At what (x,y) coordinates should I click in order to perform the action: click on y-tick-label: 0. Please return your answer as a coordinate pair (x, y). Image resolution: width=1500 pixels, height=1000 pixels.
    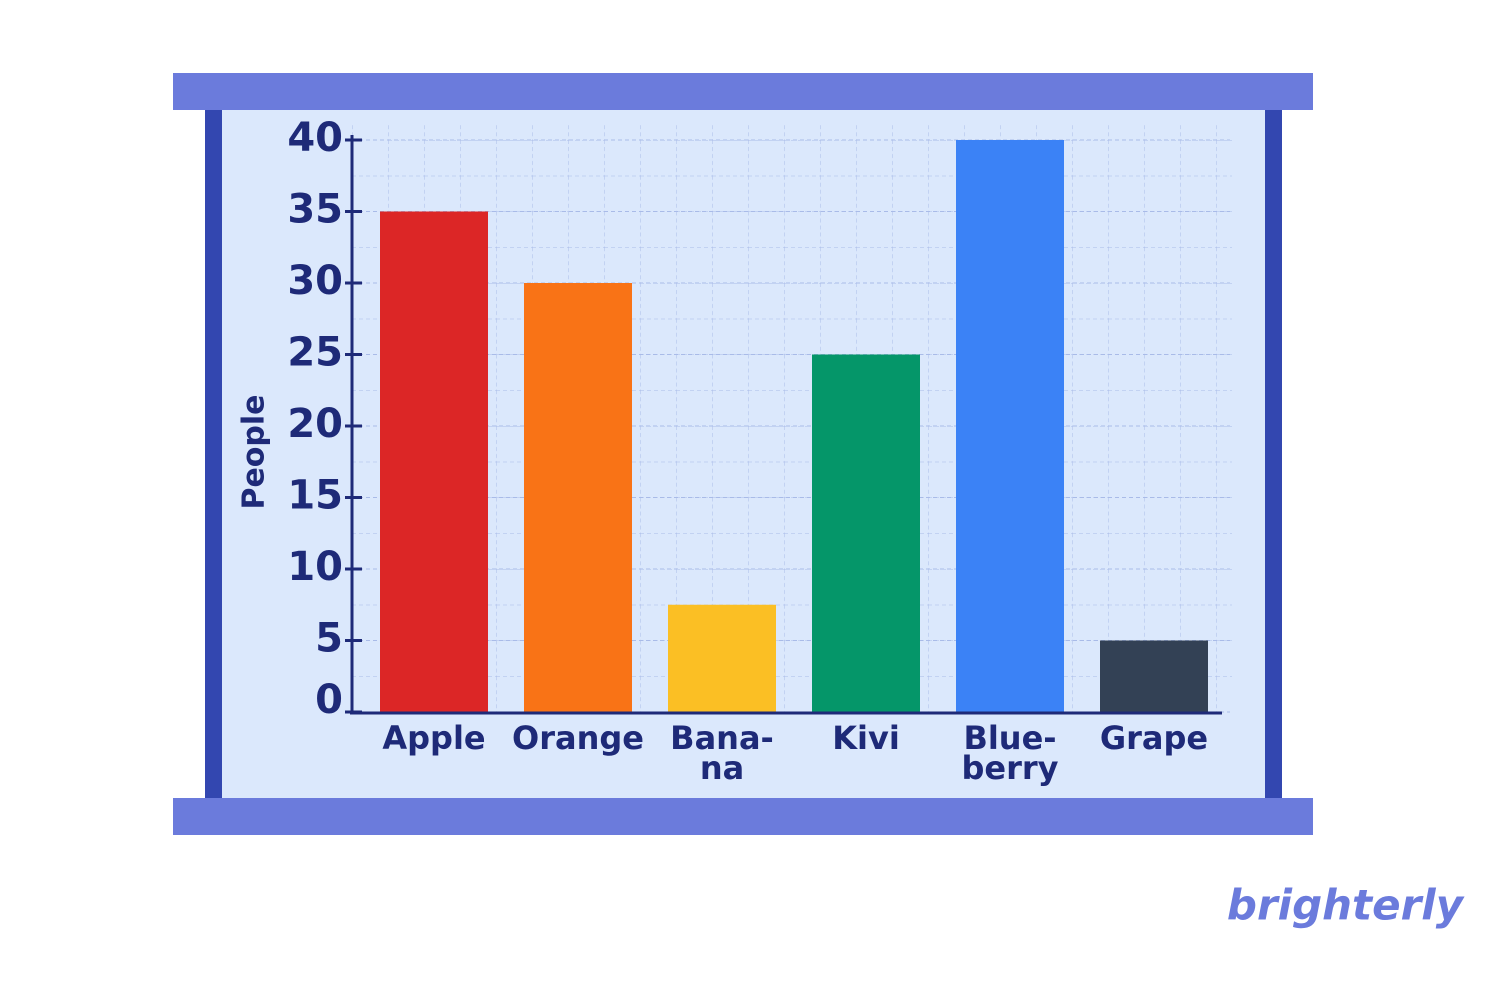
    Looking at the image, I should click on (329, 700).